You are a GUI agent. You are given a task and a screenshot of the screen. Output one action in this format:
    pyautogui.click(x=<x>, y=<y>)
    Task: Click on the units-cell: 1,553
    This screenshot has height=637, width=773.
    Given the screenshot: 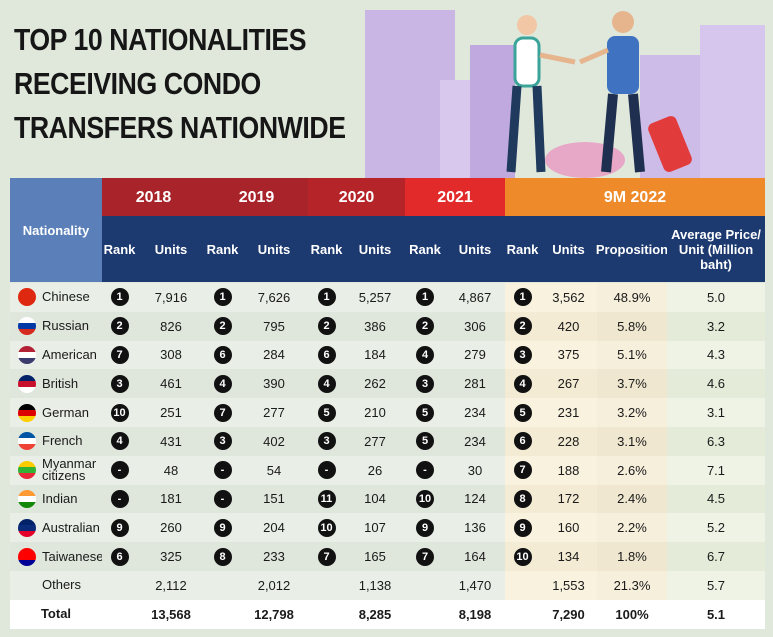 What is the action you would take?
    pyautogui.click(x=568, y=585)
    